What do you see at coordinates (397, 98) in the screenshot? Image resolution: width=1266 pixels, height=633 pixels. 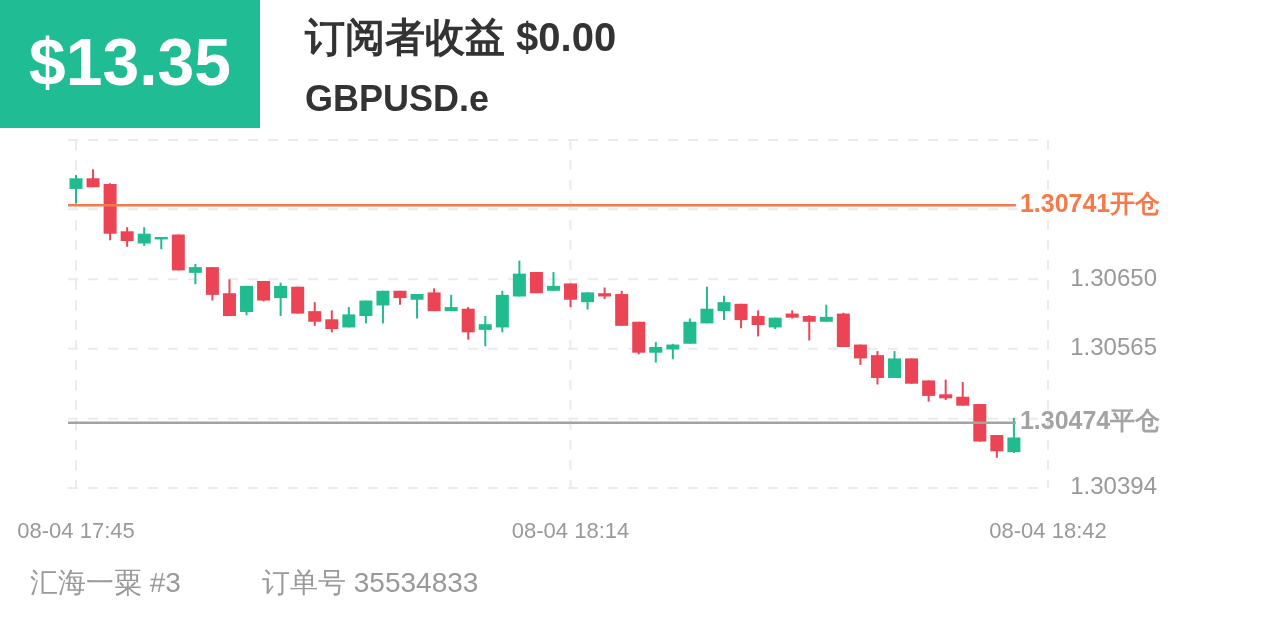 I see `chart-subtitle: GBPUSD.e` at bounding box center [397, 98].